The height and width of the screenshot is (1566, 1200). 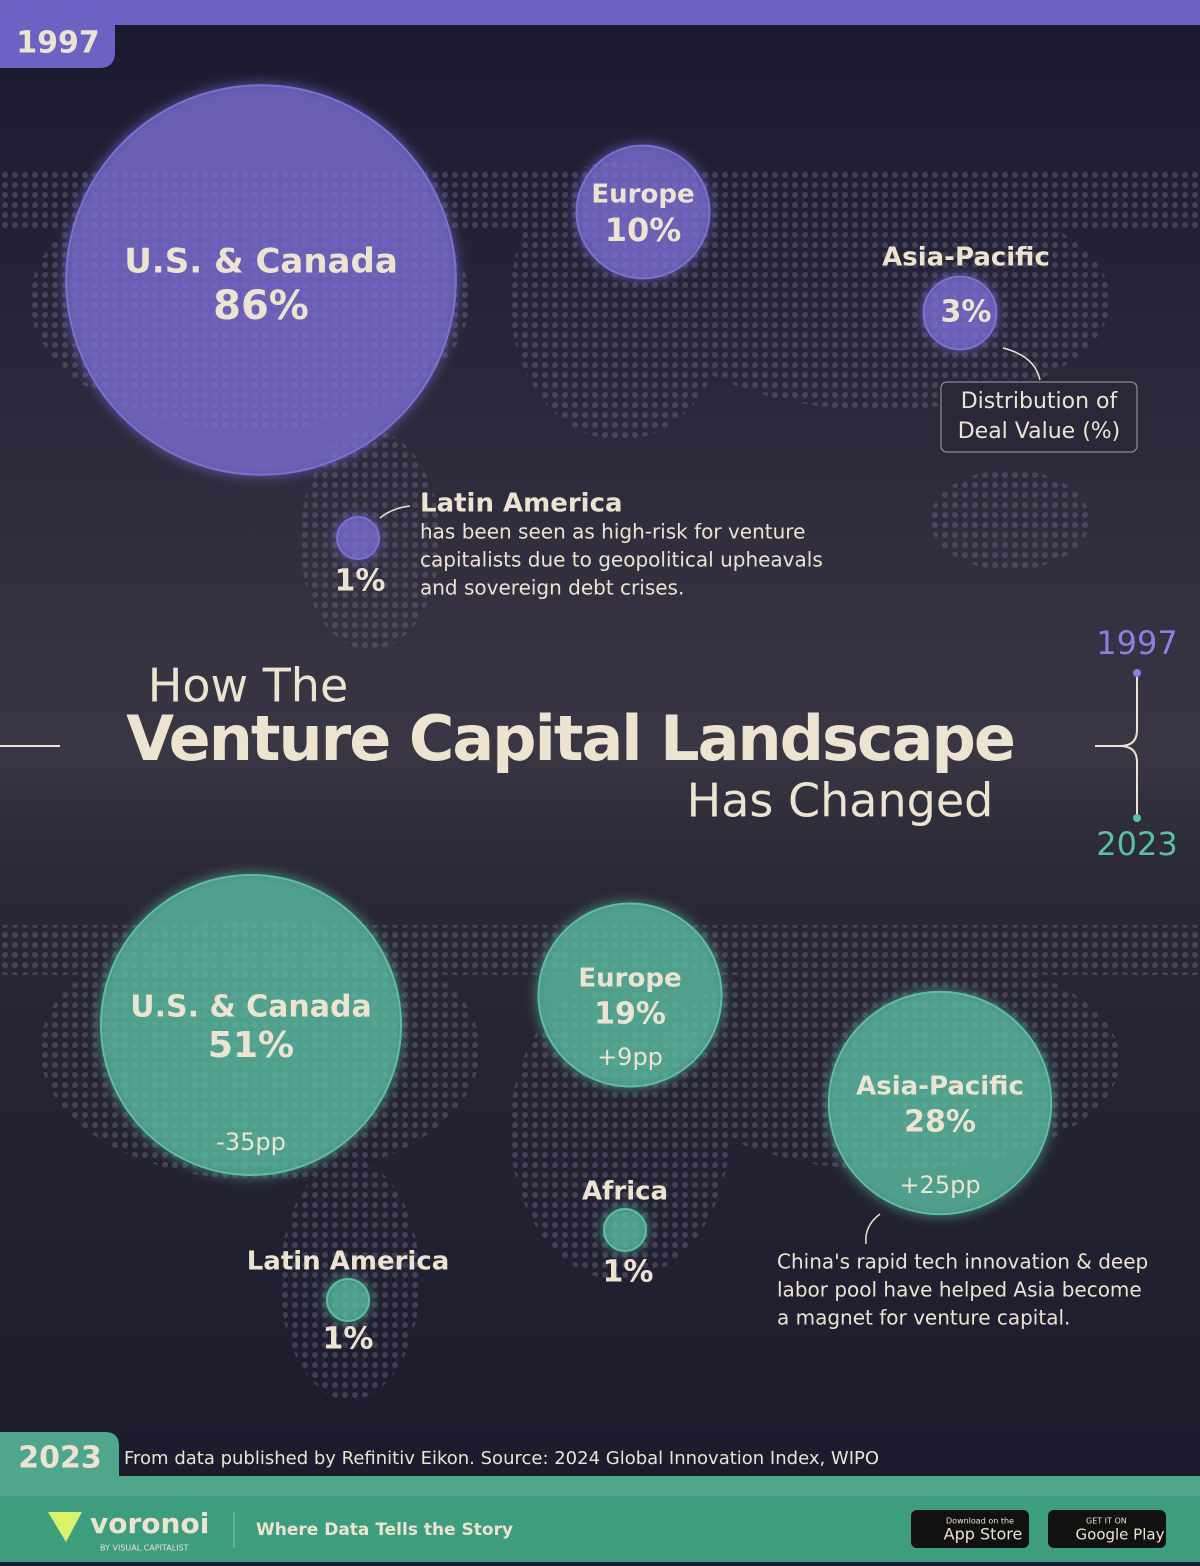 I want to click on strip, so click(x=600, y=1486).